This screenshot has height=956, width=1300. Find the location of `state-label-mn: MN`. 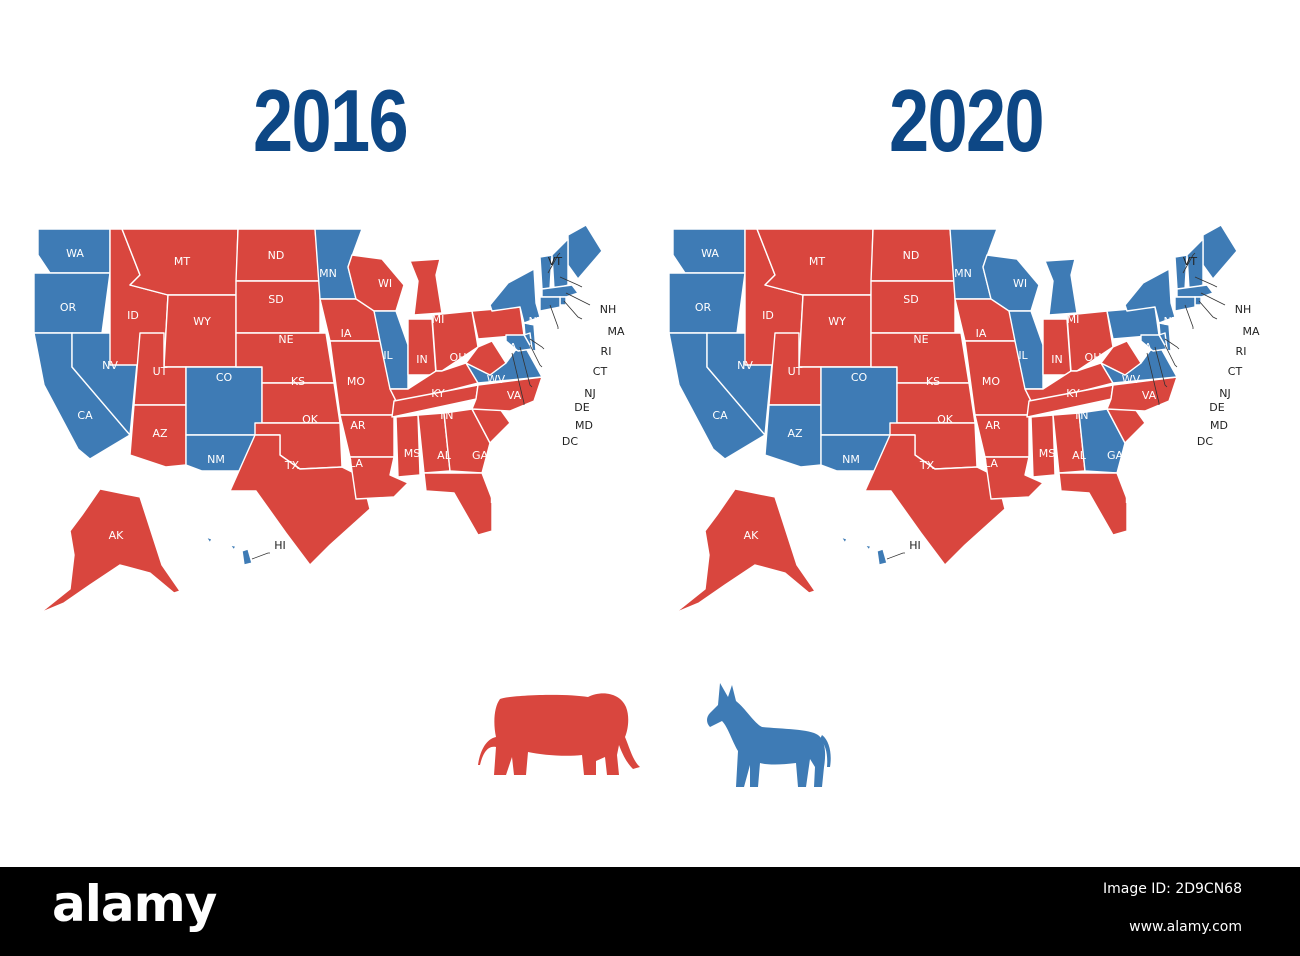

state-label-mn: MN is located at coordinates (963, 273).